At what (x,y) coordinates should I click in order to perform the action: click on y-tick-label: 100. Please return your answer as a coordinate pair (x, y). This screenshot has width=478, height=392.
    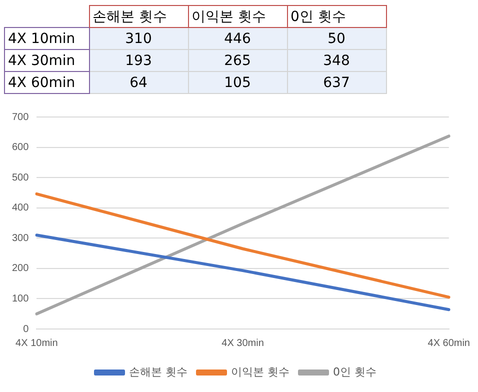
    Looking at the image, I should click on (21, 298).